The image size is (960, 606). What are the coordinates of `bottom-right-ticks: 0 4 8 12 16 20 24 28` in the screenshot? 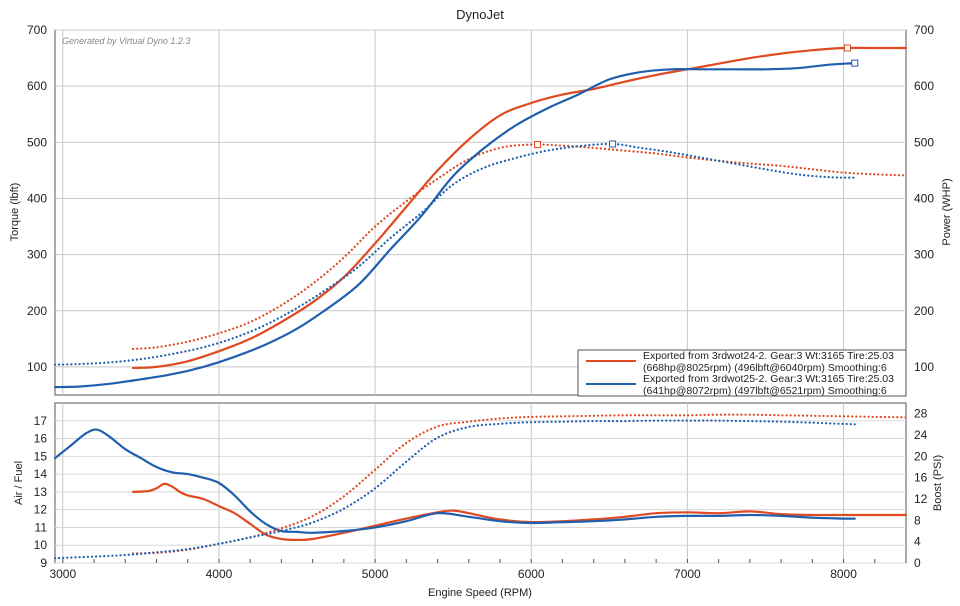 It's located at (921, 488).